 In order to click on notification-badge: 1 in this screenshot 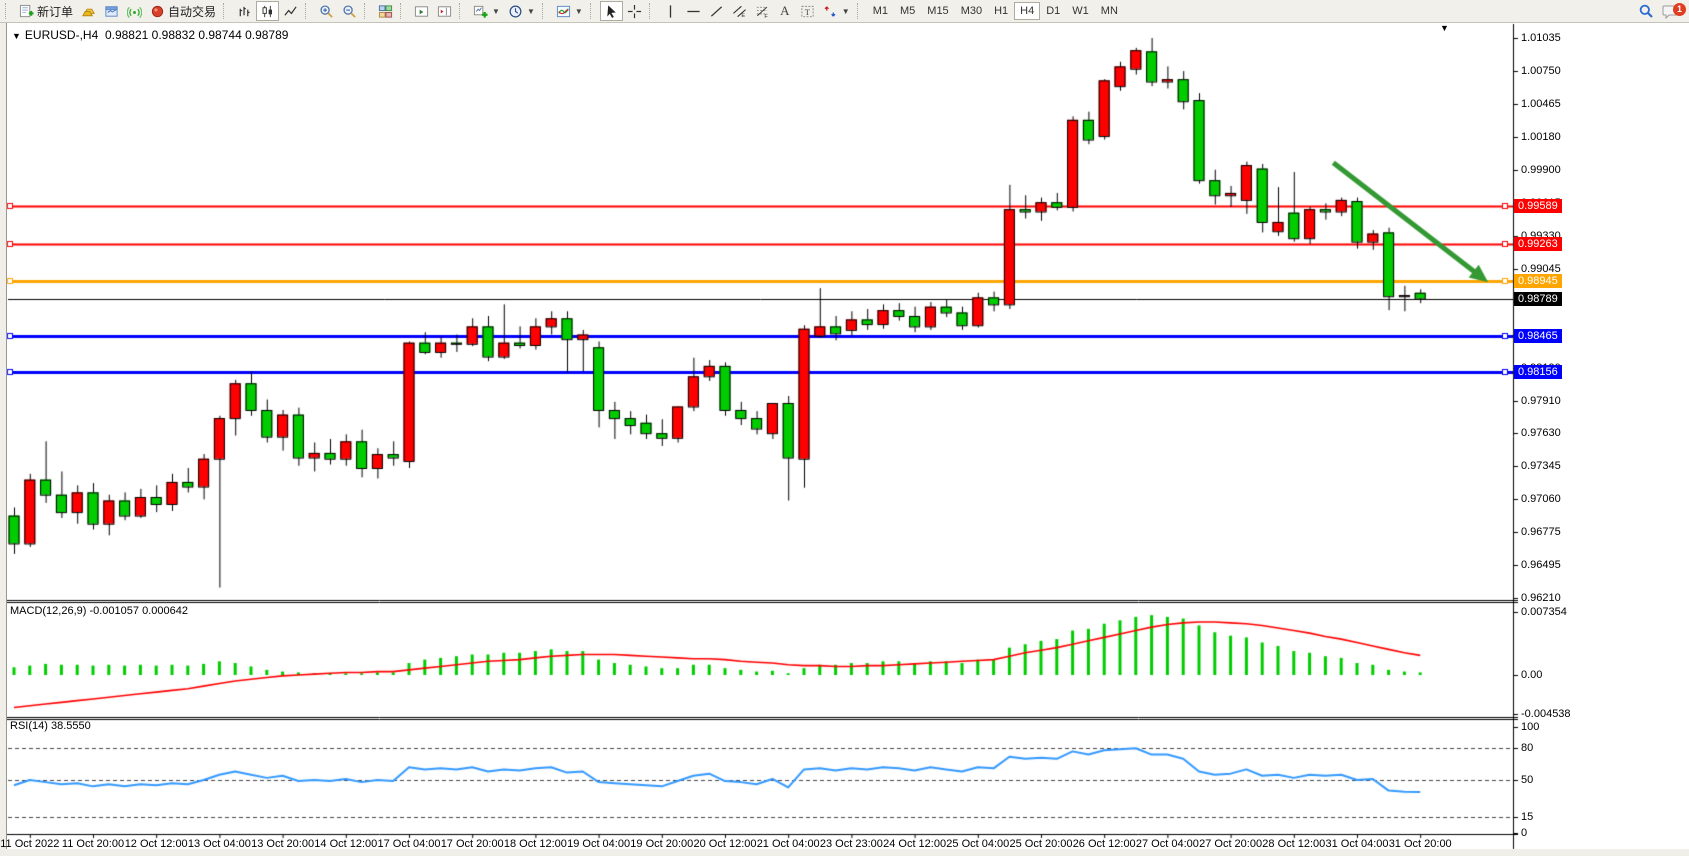, I will do `click(1679, 9)`.